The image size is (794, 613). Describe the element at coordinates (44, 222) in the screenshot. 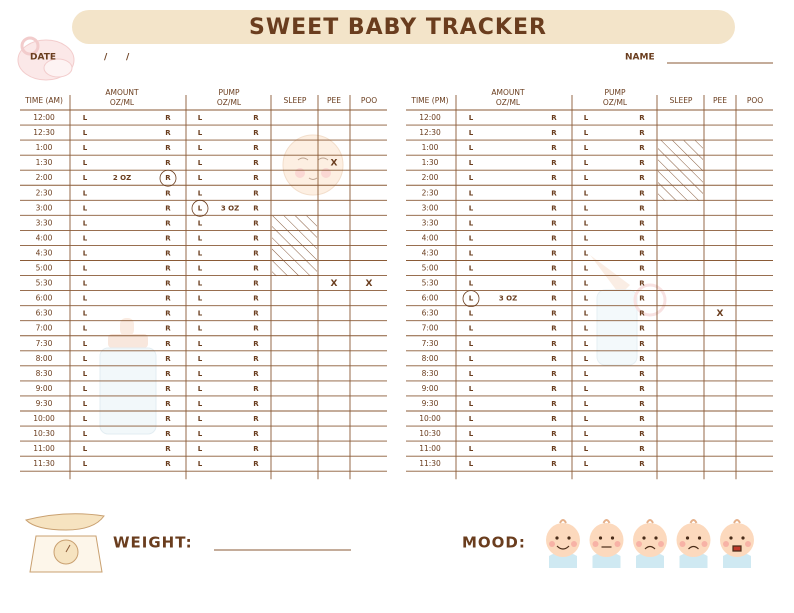

I see `time-label: 3:30` at that location.